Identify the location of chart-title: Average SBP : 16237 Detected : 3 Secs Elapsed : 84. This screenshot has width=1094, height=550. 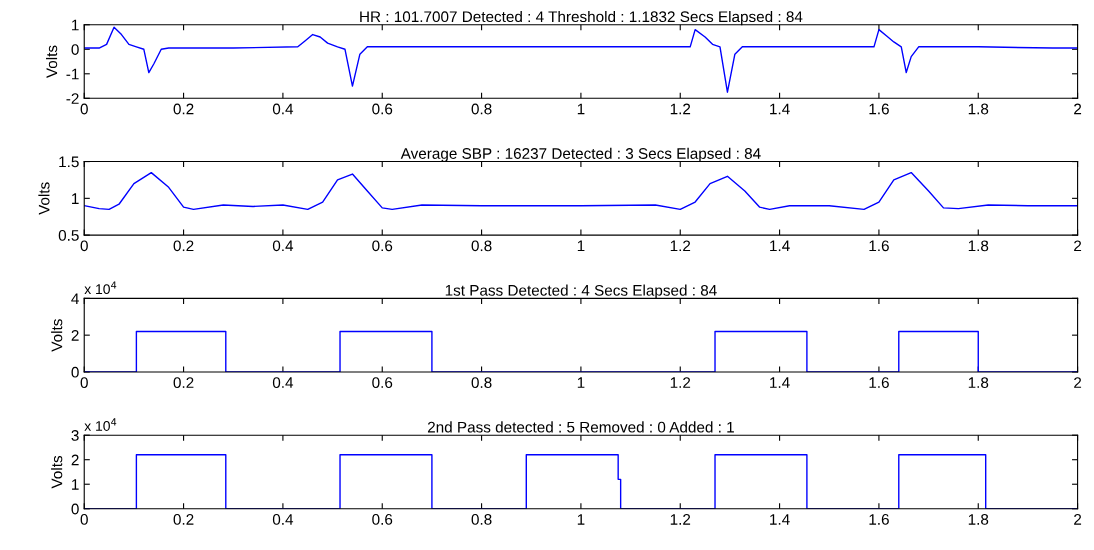
(580, 154).